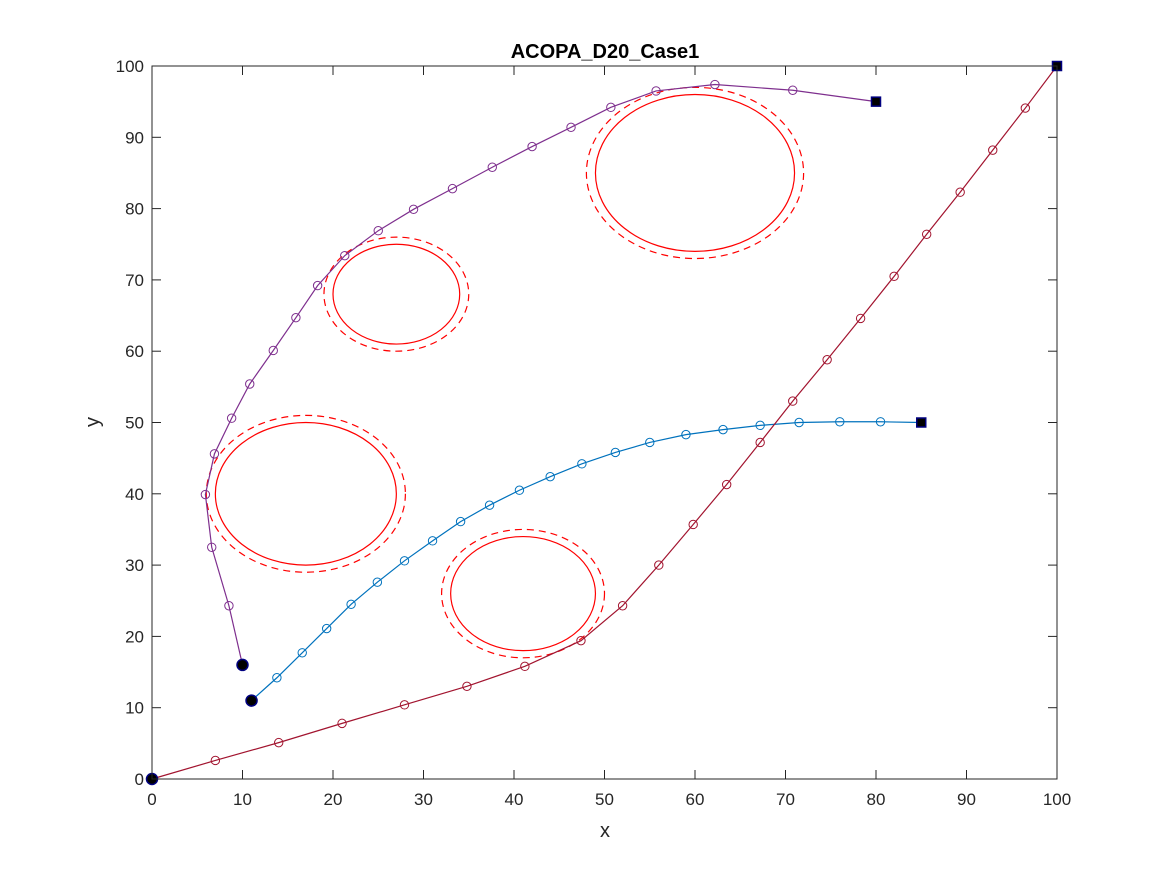 The height and width of the screenshot is (875, 1167). I want to click on y-tick-label: 50, so click(134, 423).